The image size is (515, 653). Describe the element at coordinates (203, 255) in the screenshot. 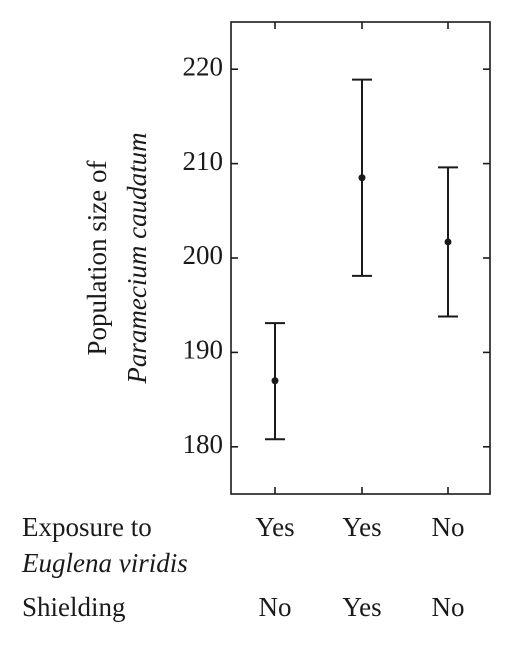

I see `y-tick-label: 200` at that location.